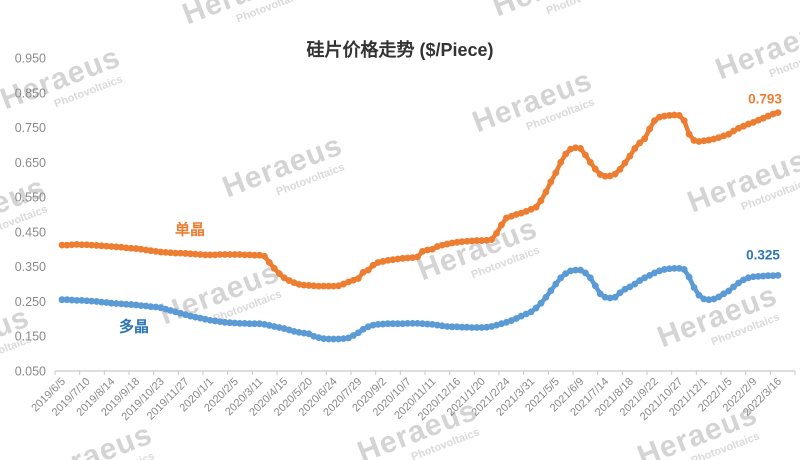 This screenshot has width=800, height=460. Describe the element at coordinates (30, 302) in the screenshot. I see `y-axis-tick-label: 0.250` at that location.